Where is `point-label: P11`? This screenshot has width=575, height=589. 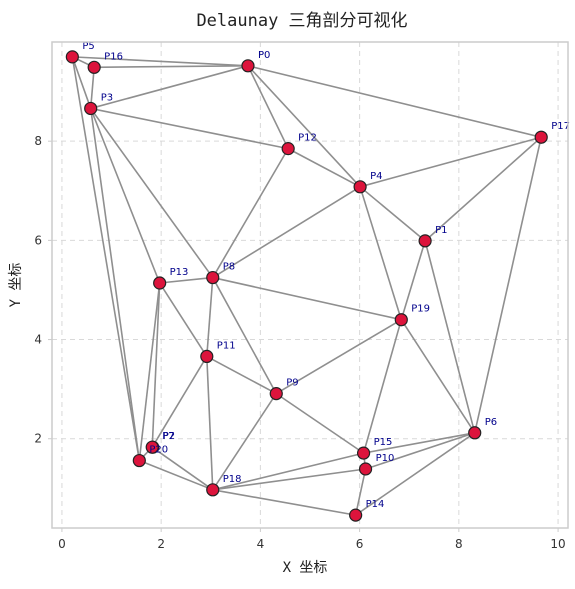
point-label: P11 is located at coordinates (226, 345).